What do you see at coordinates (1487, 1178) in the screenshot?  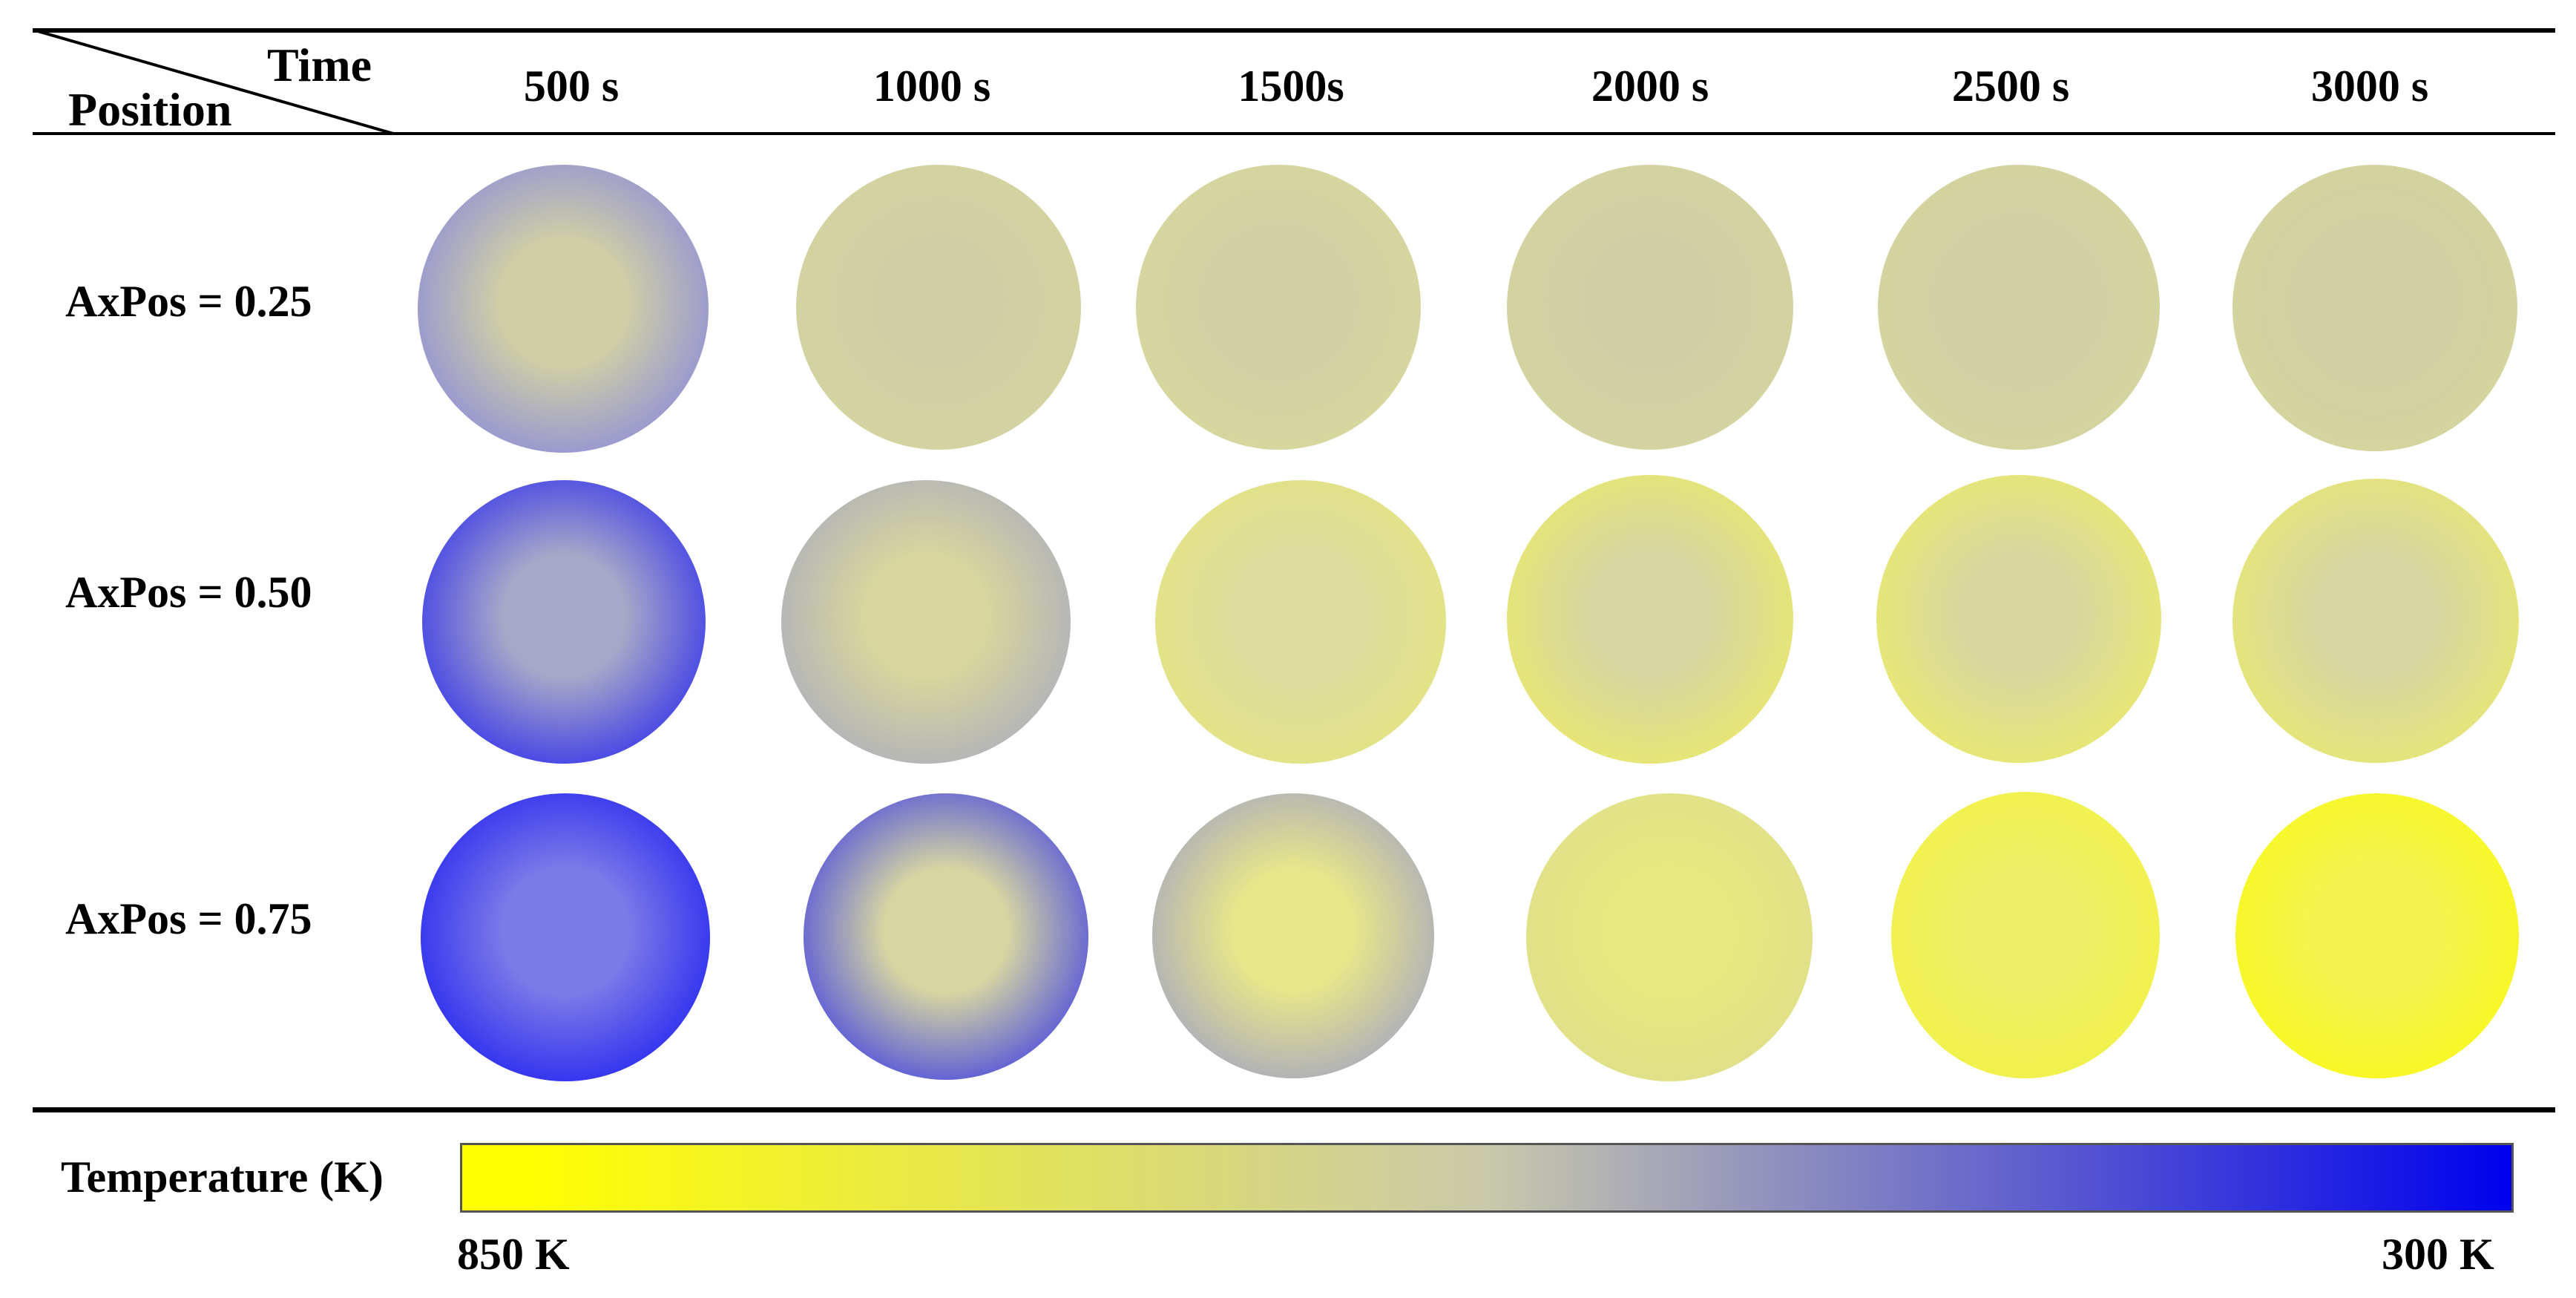 I see `temperature-colorbar` at bounding box center [1487, 1178].